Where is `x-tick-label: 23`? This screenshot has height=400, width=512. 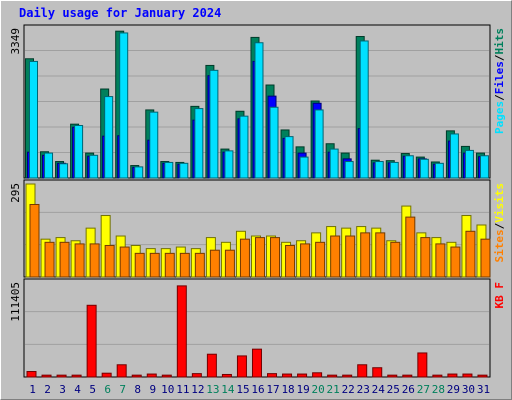
x-tick-label: 23 is located at coordinates (363, 389).